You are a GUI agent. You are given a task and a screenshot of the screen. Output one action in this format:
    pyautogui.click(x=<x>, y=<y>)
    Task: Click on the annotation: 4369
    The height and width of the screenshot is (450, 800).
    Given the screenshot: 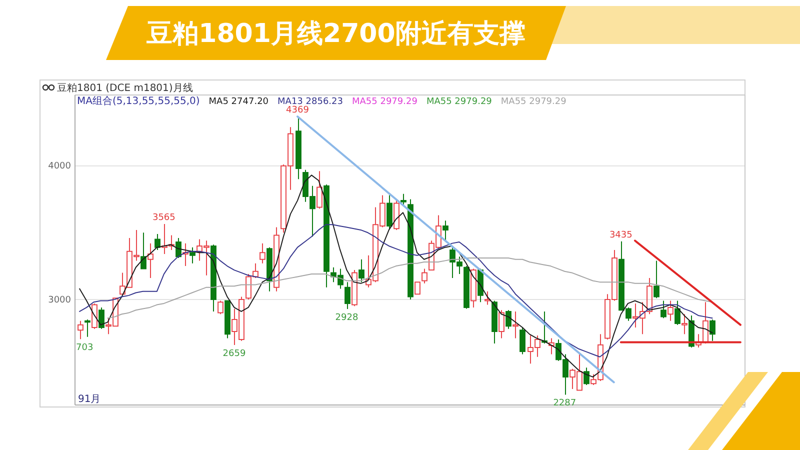 What is the action you would take?
    pyautogui.click(x=298, y=111)
    